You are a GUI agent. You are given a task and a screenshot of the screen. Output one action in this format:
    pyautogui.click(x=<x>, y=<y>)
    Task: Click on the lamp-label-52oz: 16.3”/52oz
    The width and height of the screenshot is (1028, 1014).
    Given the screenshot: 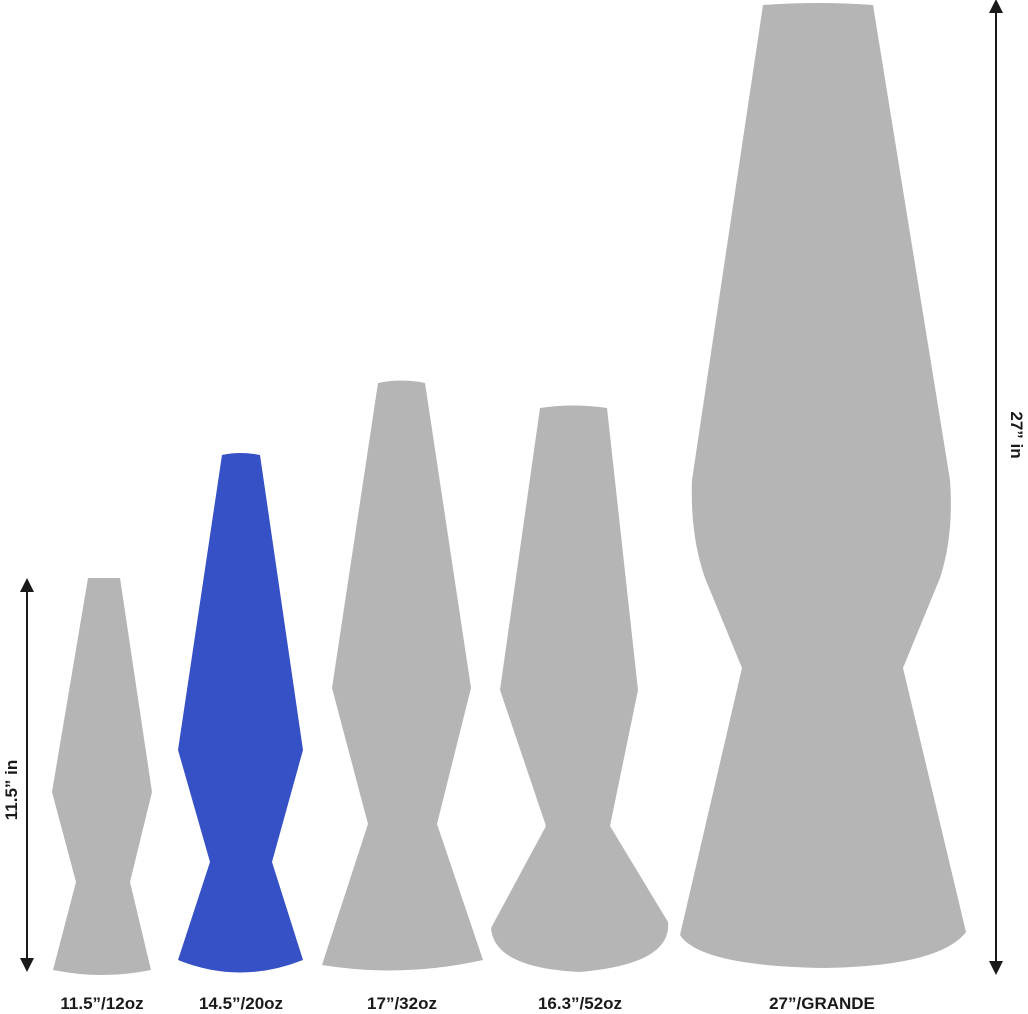 What is the action you would take?
    pyautogui.click(x=580, y=1003)
    